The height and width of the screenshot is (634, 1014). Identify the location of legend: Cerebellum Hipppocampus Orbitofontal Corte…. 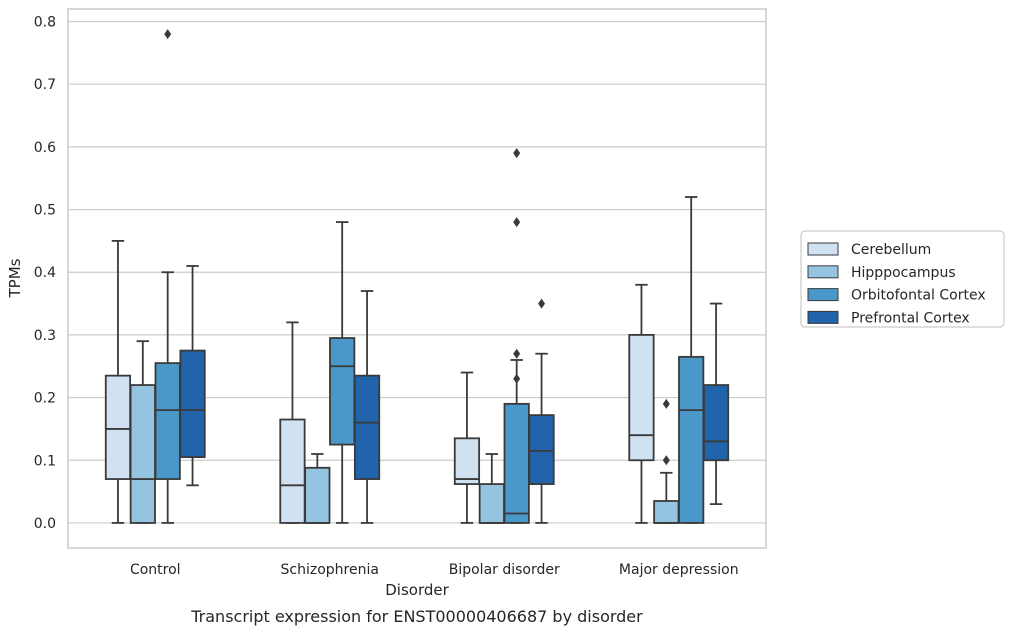
(902, 279).